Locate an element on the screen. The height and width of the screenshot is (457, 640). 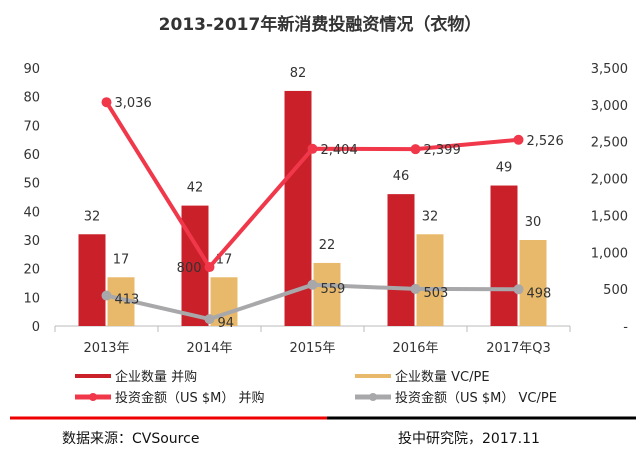
series-line is located at coordinates (312, 302).